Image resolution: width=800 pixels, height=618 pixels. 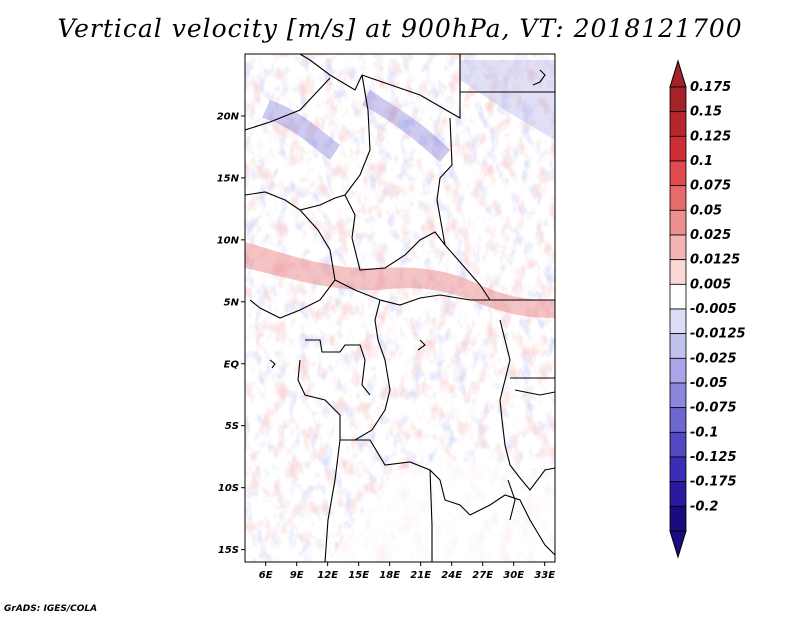 What do you see at coordinates (231, 333) in the screenshot?
I see `latitude-axis: 20N 15N 10N 5N EQ 5S 10S 15S` at bounding box center [231, 333].